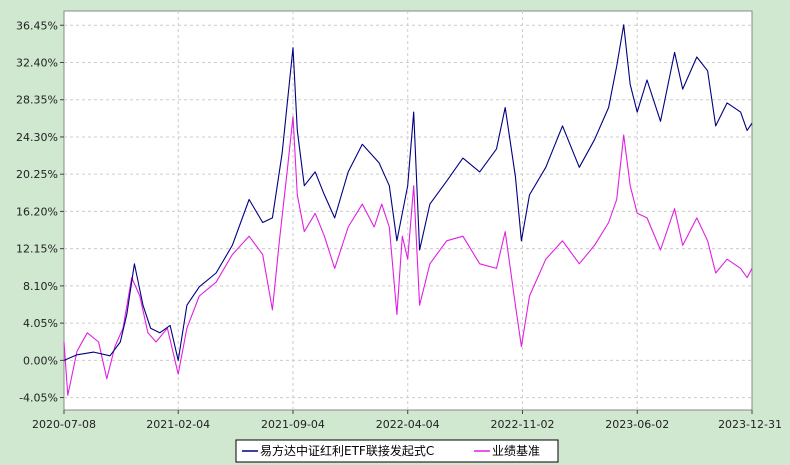 Image resolution: width=790 pixels, height=465 pixels. Describe the element at coordinates (37, 211) in the screenshot. I see `y-tick-label: 16.20%` at that location.